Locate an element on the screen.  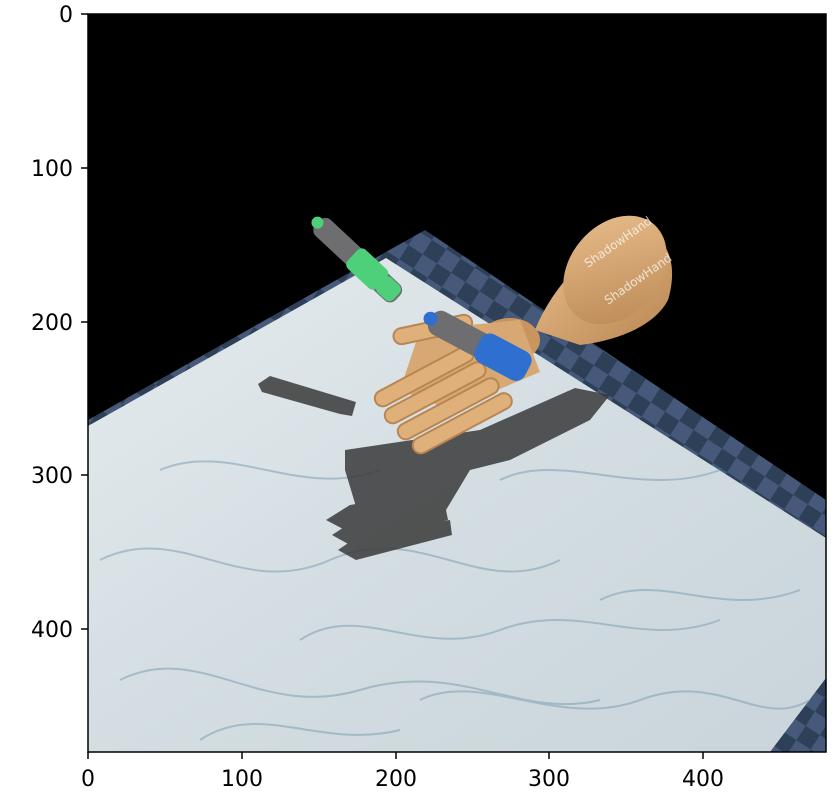
x-tick: 300 is located at coordinates (549, 772).